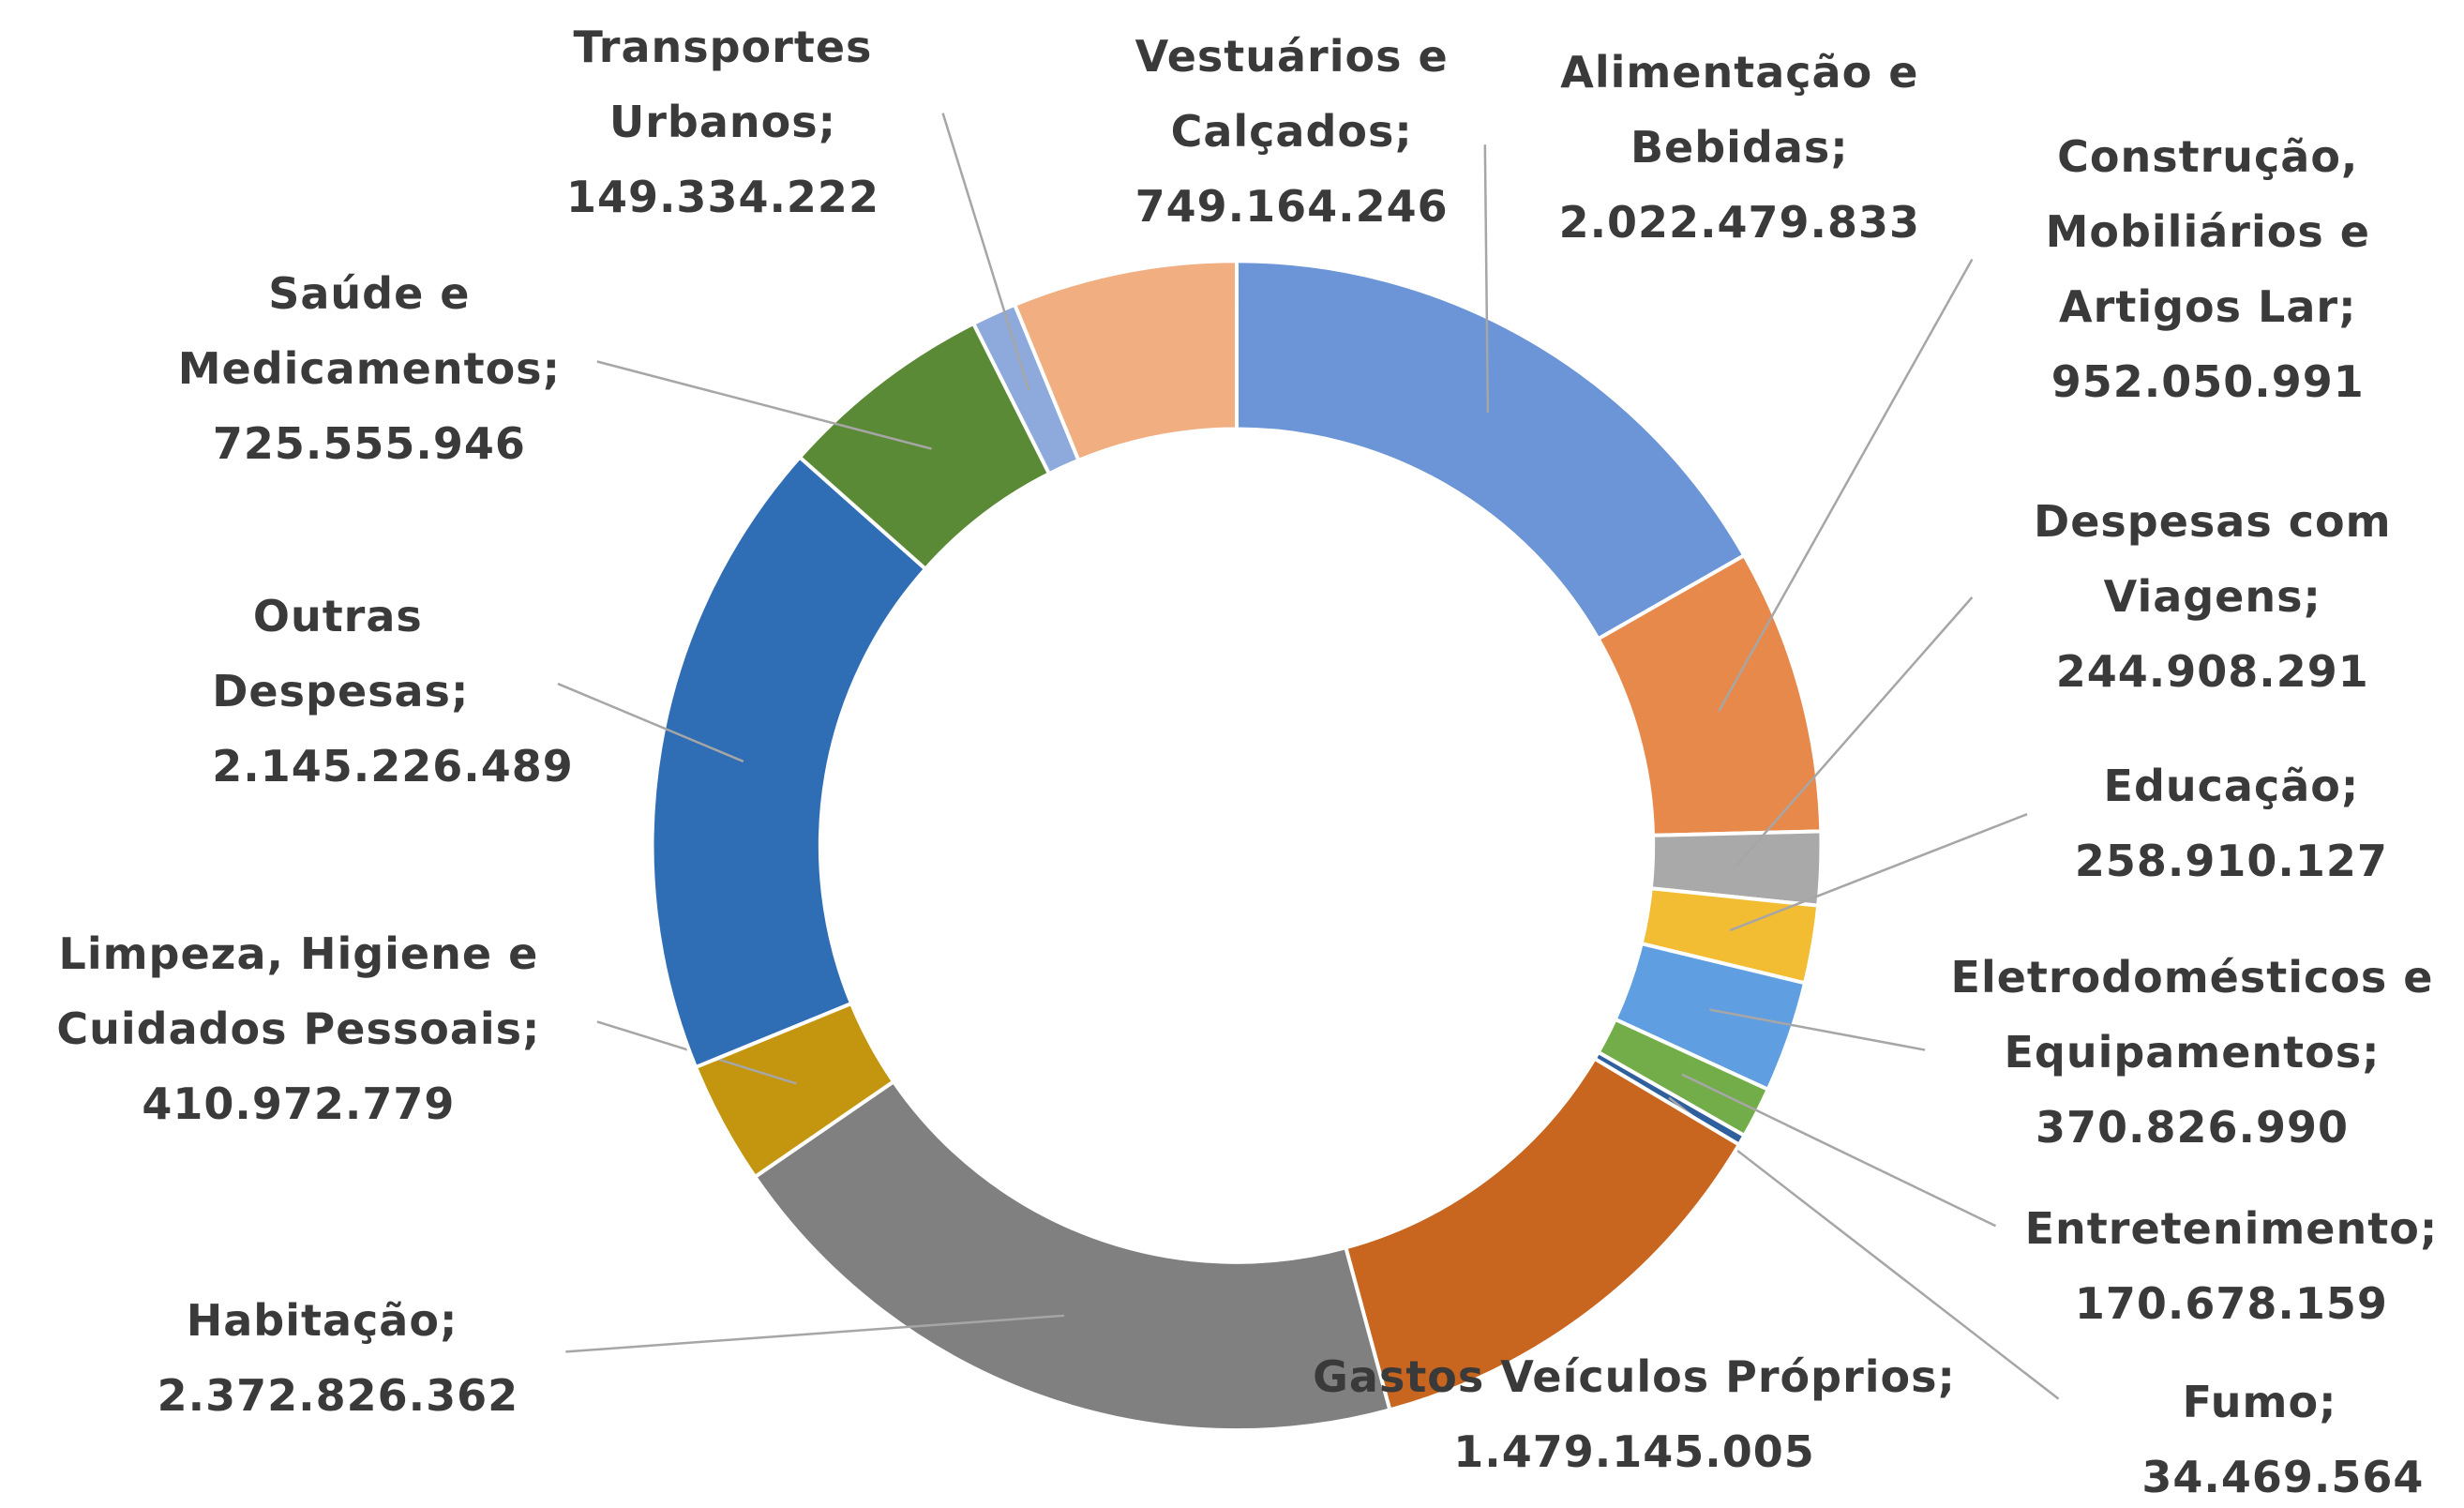 This screenshot has width=2464, height=1508. Describe the element at coordinates (2283, 1436) in the screenshot. I see `data-label: Fumo; 34.469.564` at that location.